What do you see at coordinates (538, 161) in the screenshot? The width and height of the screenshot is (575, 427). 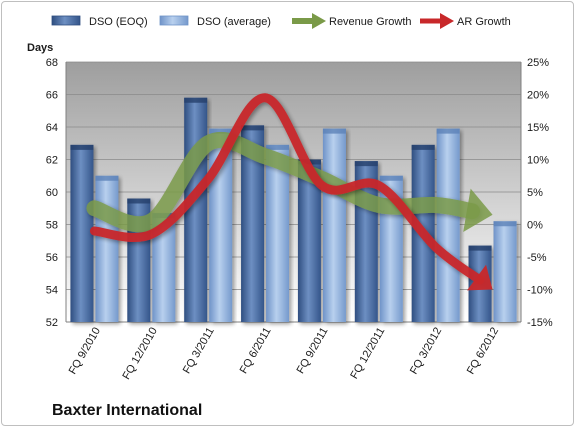 I see `y-right-tick-label: 10%` at bounding box center [538, 161].